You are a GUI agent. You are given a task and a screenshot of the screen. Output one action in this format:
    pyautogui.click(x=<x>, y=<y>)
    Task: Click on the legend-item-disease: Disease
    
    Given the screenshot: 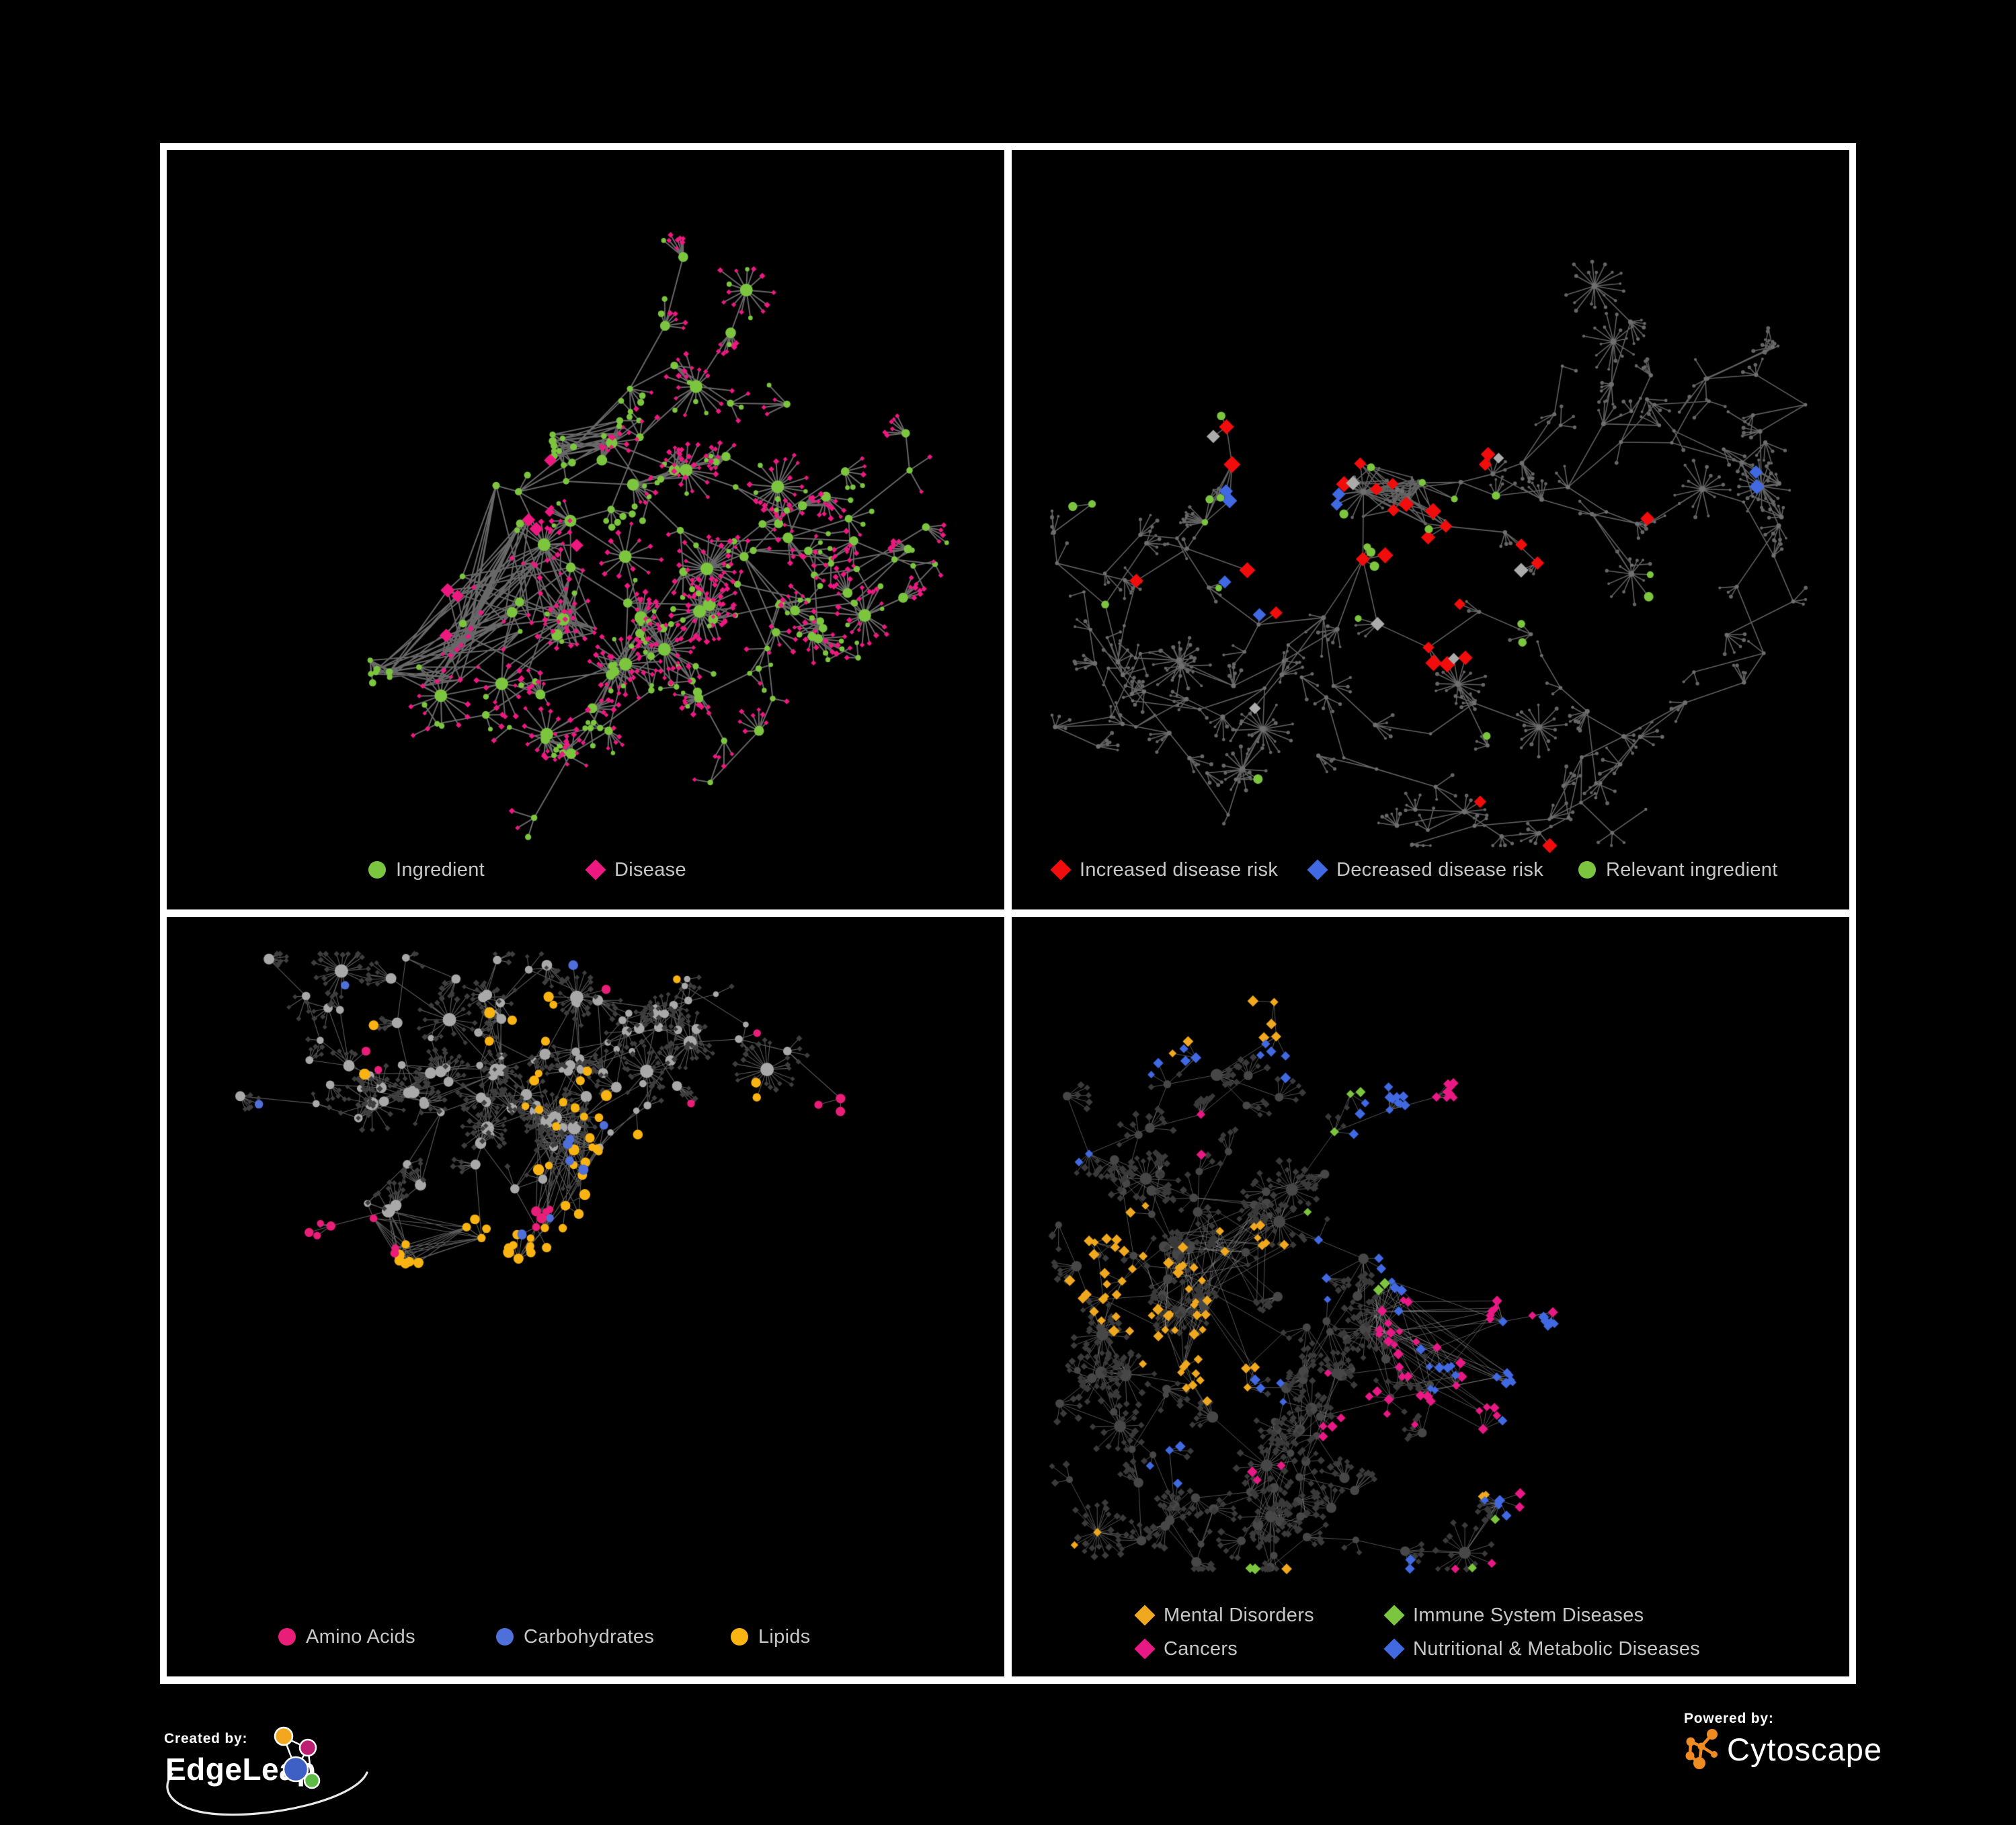 What is the action you would take?
    pyautogui.click(x=635, y=869)
    